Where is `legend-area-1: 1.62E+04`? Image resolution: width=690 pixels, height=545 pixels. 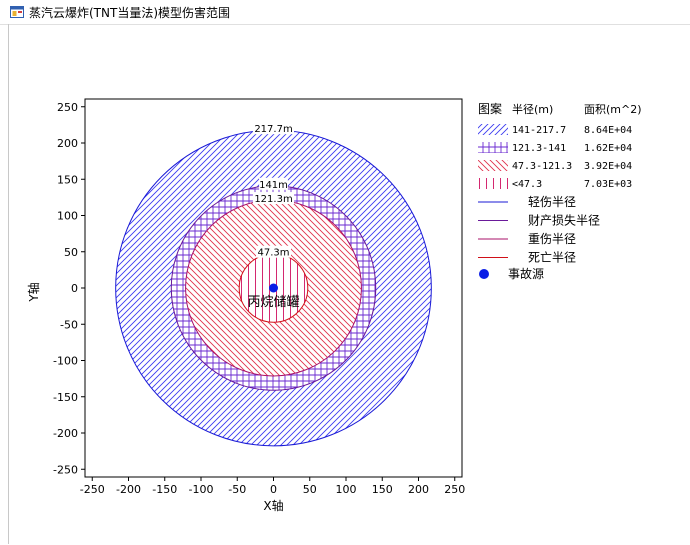
legend-area-1: 1.62E+04 is located at coordinates (608, 148).